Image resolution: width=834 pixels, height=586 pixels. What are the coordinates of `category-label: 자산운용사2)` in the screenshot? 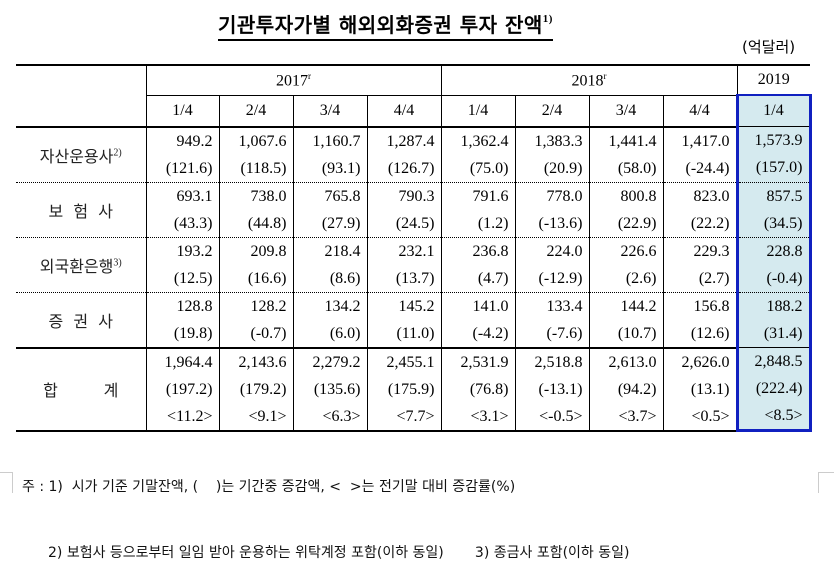 It's located at (81, 154).